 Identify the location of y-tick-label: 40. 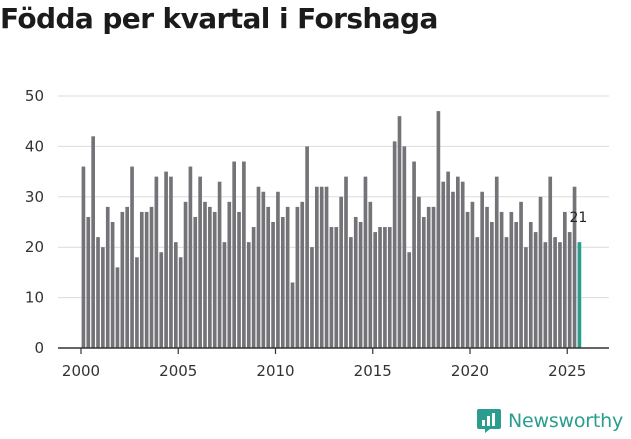
(34, 146).